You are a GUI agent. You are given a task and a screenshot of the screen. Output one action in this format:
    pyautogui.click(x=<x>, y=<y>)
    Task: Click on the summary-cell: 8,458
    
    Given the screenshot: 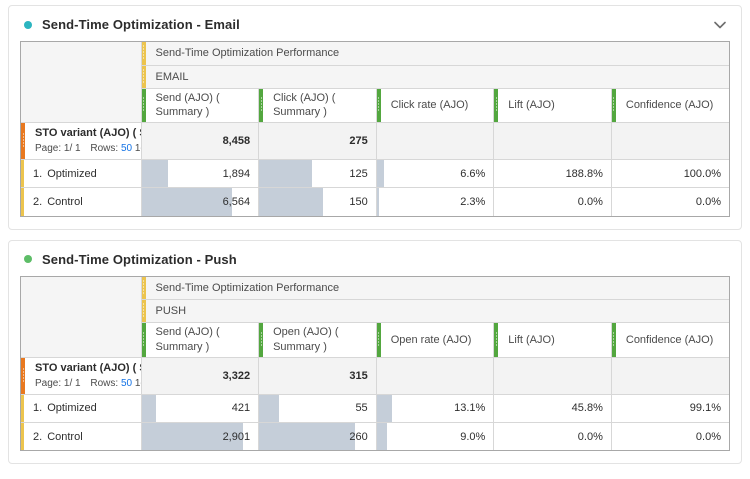 What is the action you would take?
    pyautogui.click(x=200, y=141)
    